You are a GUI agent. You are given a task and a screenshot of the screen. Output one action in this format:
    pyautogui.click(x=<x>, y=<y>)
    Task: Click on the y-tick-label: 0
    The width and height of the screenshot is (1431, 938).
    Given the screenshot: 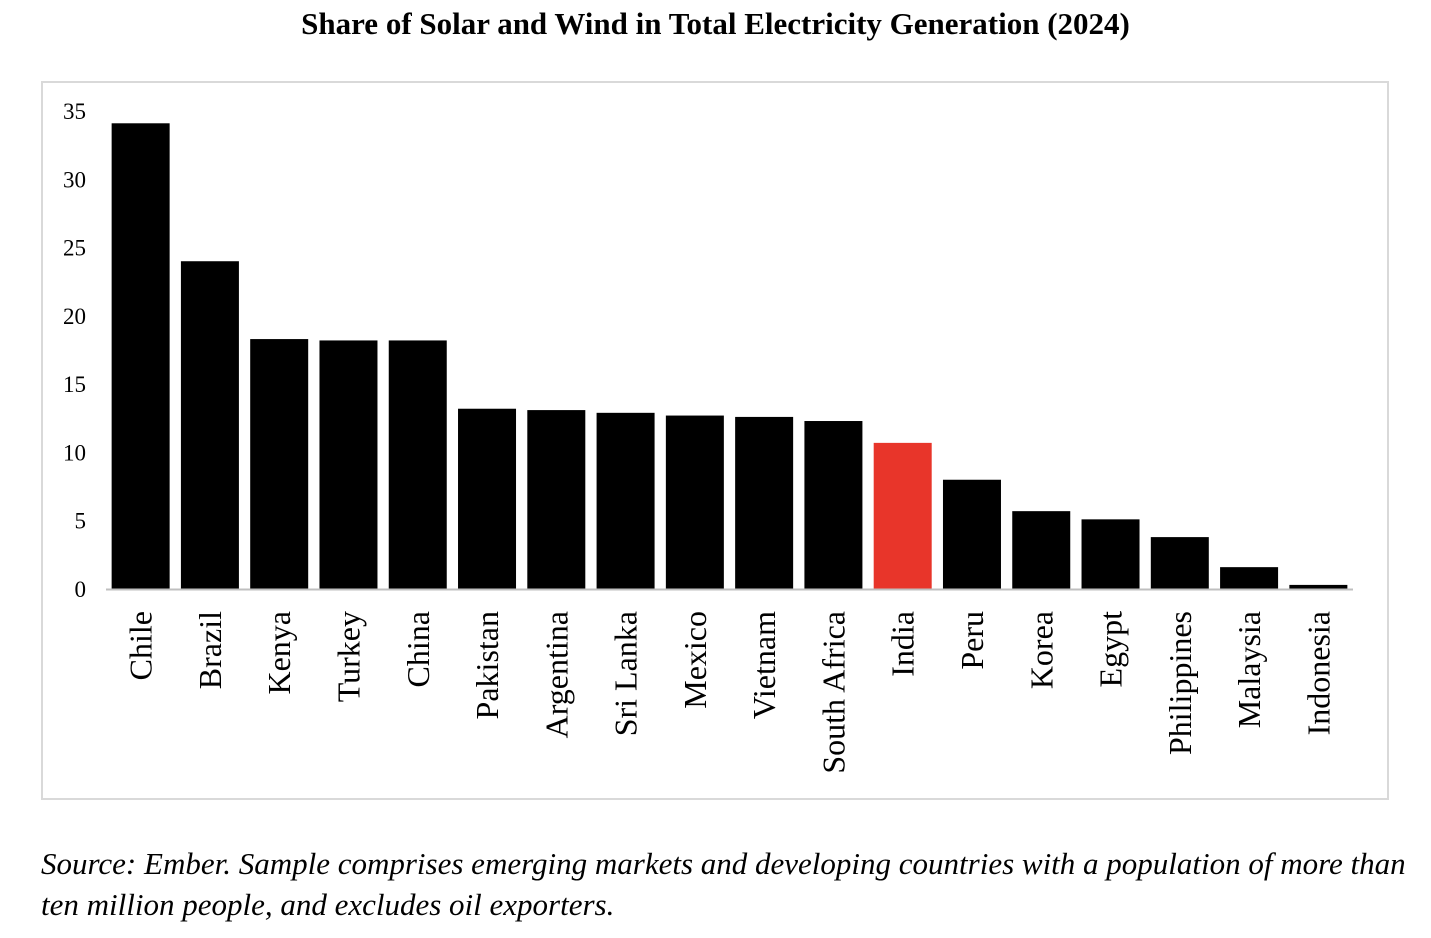 What is the action you would take?
    pyautogui.click(x=81, y=589)
    